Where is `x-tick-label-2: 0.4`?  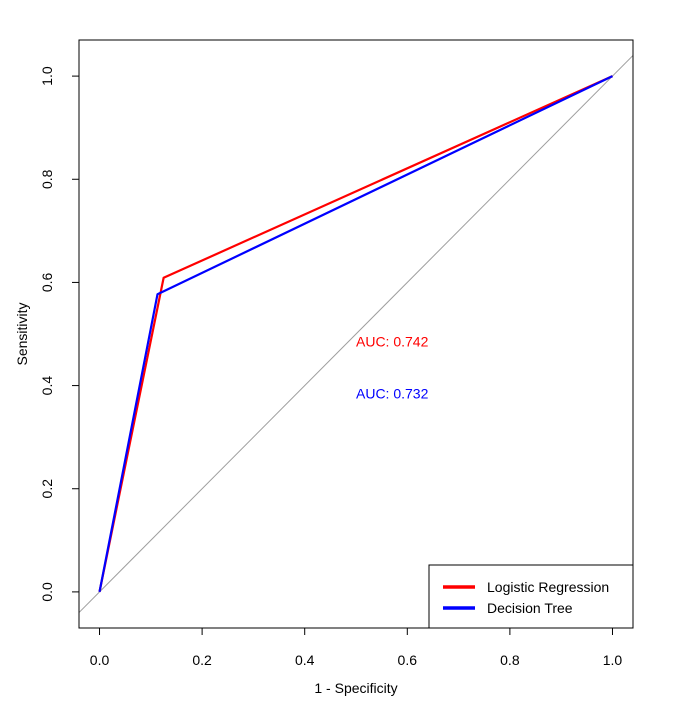
x-tick-label-2: 0.4 is located at coordinates (305, 660).